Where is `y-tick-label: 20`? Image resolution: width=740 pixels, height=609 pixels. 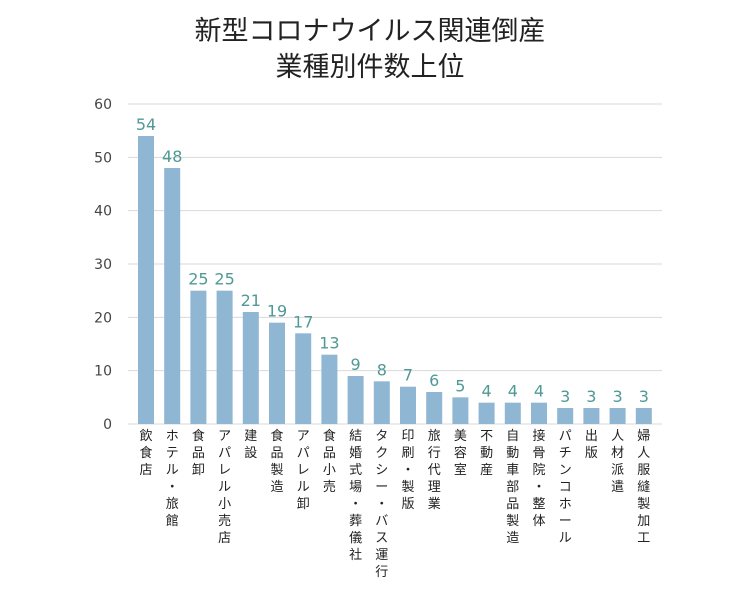
y-tick-label: 20 is located at coordinates (103, 318).